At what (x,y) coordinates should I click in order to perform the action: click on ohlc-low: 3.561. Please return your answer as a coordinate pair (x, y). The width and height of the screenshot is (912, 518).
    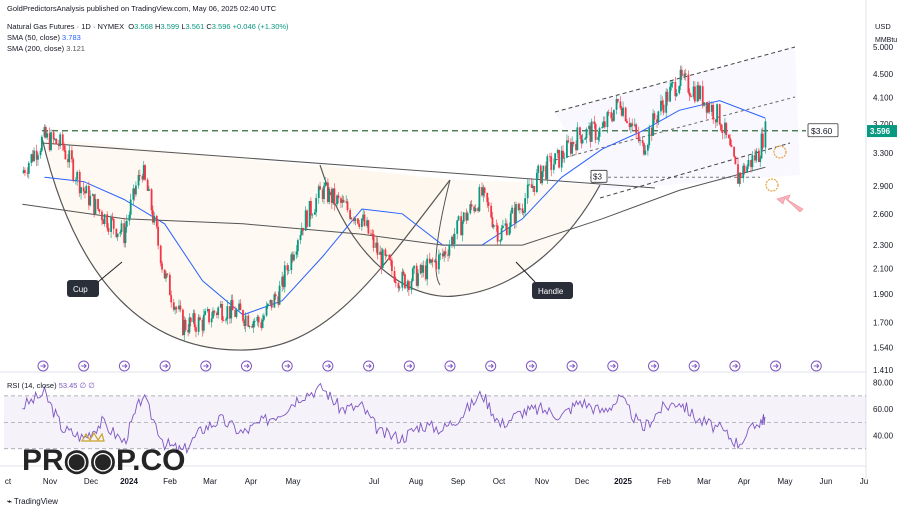
    Looking at the image, I should click on (195, 26).